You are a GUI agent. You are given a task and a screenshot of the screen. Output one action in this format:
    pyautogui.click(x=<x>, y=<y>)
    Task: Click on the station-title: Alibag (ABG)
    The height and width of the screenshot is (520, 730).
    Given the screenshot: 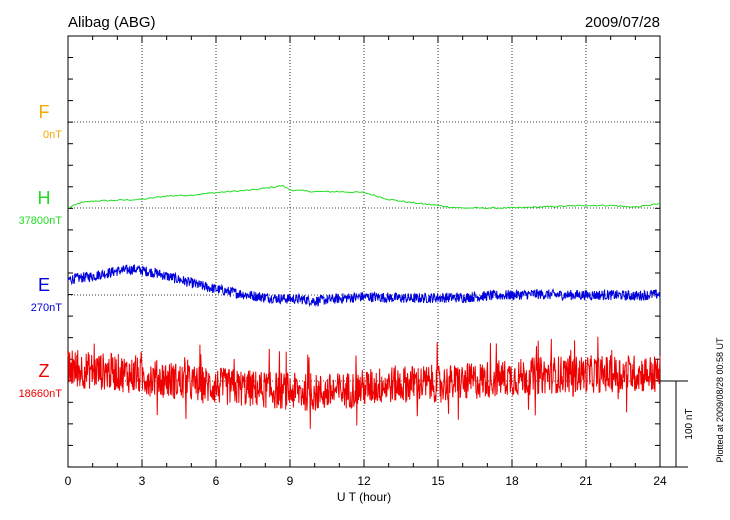 What is the action you would take?
    pyautogui.click(x=112, y=22)
    